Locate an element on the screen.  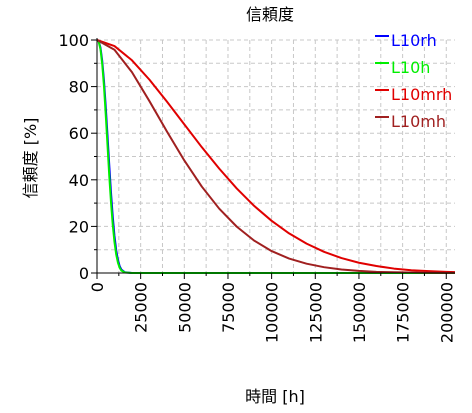
x-axis-title: 時間 [h] is located at coordinates (275, 396).